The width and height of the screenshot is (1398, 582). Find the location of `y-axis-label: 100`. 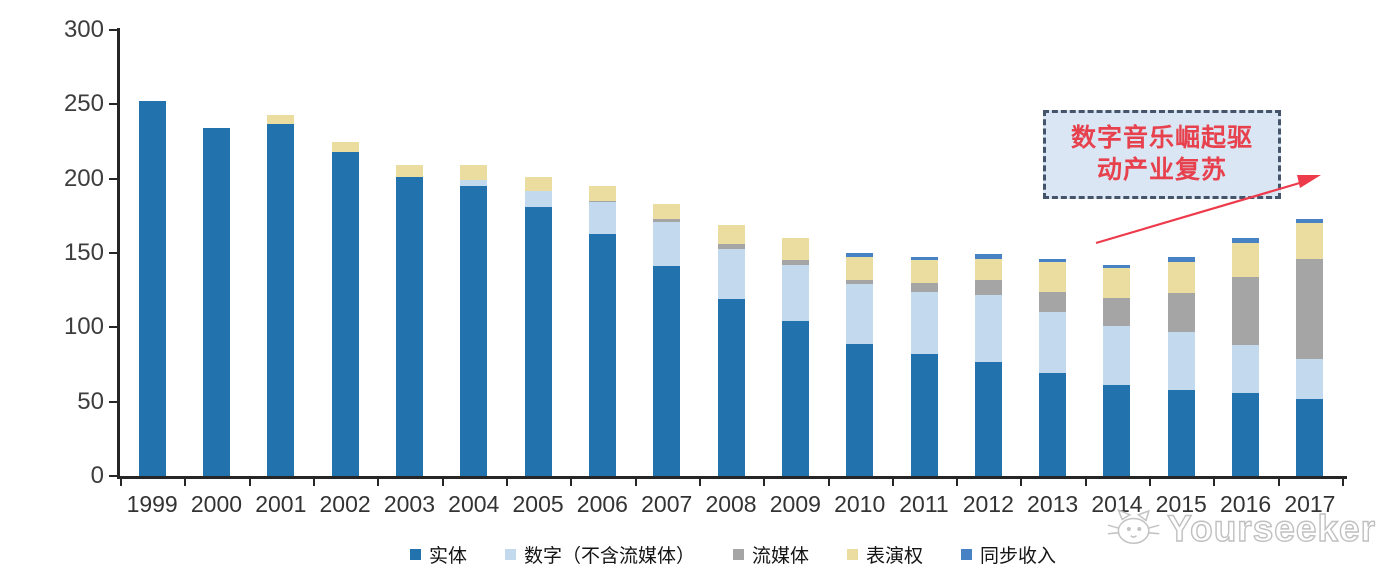

y-axis-label: 100 is located at coordinates (83, 327).